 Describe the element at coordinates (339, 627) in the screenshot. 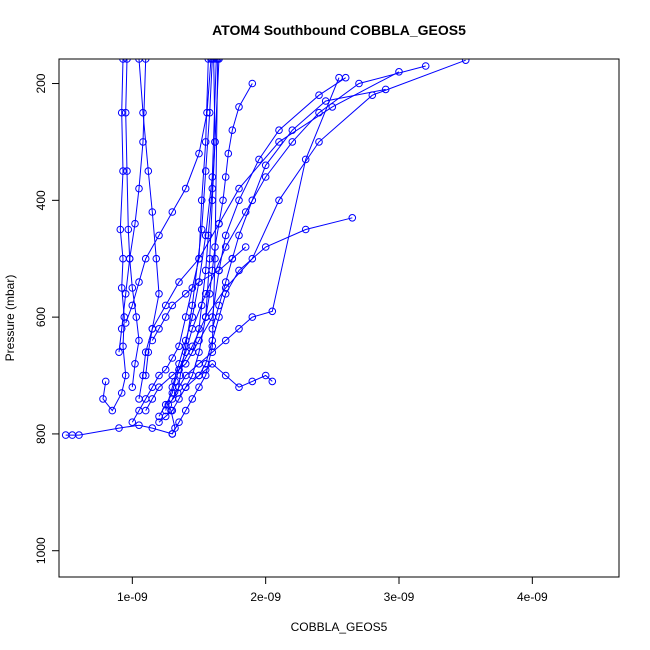

I see `x-axis-label: COBBLA_GEOS5` at that location.